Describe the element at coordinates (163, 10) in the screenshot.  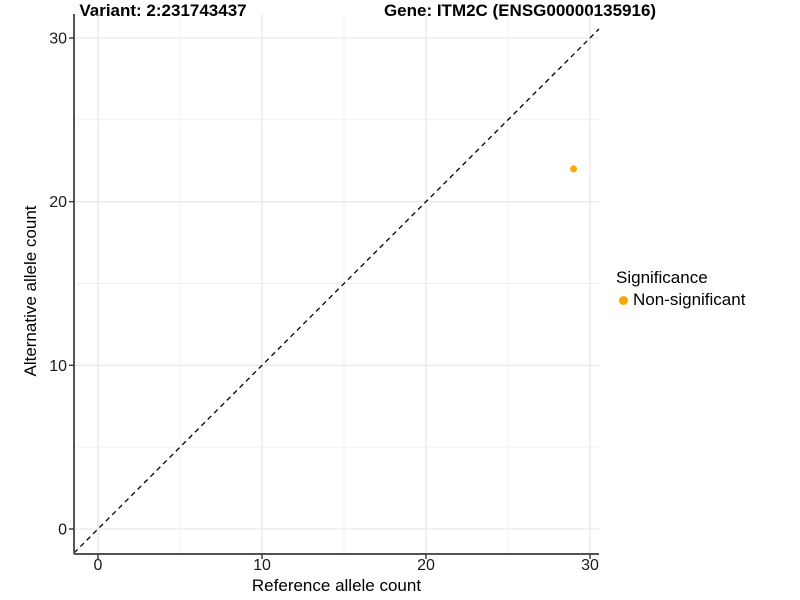
I see `plot-title-variant: Variant: 2:231743437` at that location.